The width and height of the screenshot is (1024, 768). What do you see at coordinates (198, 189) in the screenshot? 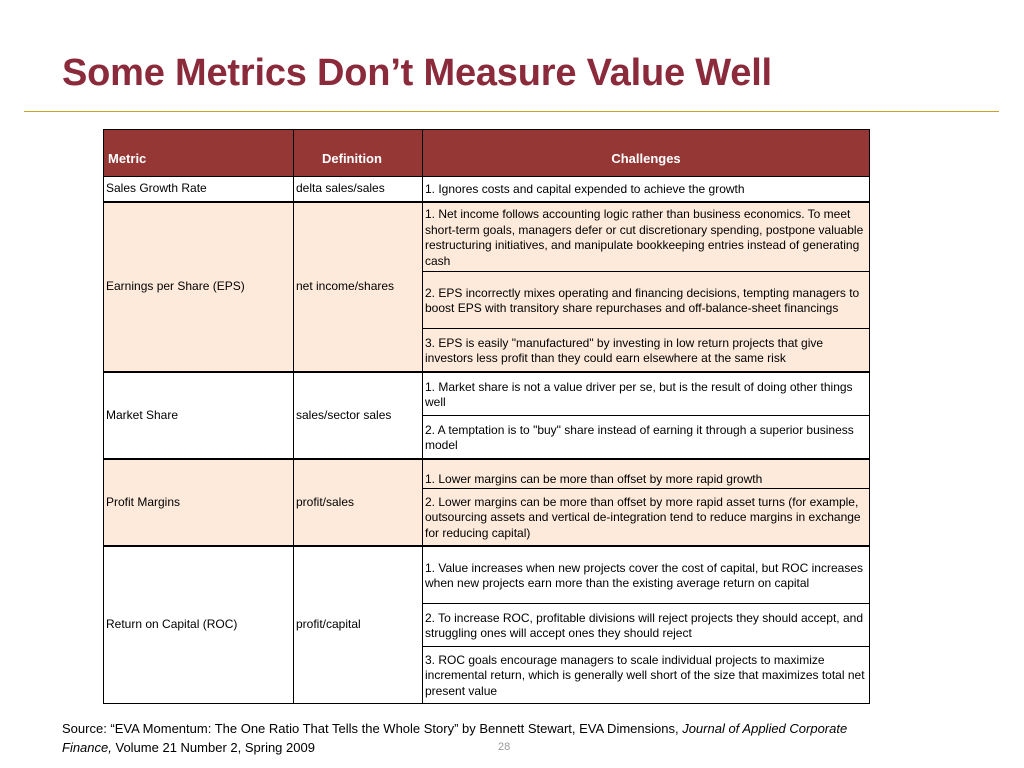
I see `metric-cell: Sales Growth Rate` at bounding box center [198, 189].